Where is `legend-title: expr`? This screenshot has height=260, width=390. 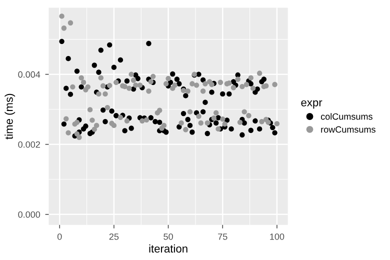 legend-title: expr is located at coordinates (311, 104).